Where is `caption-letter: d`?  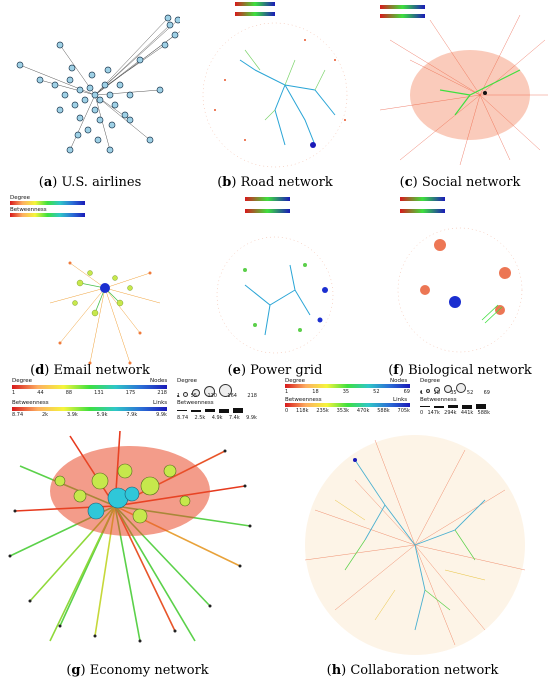 caption-letter: d is located at coordinates (40, 370).